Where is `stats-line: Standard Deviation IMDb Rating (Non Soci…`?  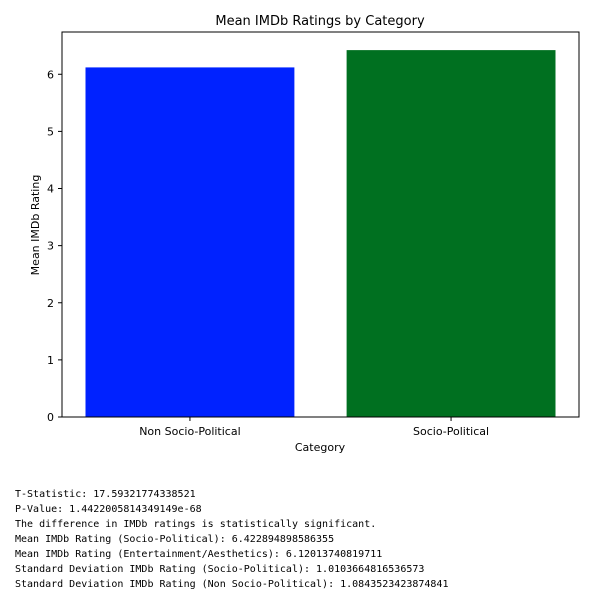 stats-line: Standard Deviation IMDb Rating (Non Soci… is located at coordinates (232, 584).